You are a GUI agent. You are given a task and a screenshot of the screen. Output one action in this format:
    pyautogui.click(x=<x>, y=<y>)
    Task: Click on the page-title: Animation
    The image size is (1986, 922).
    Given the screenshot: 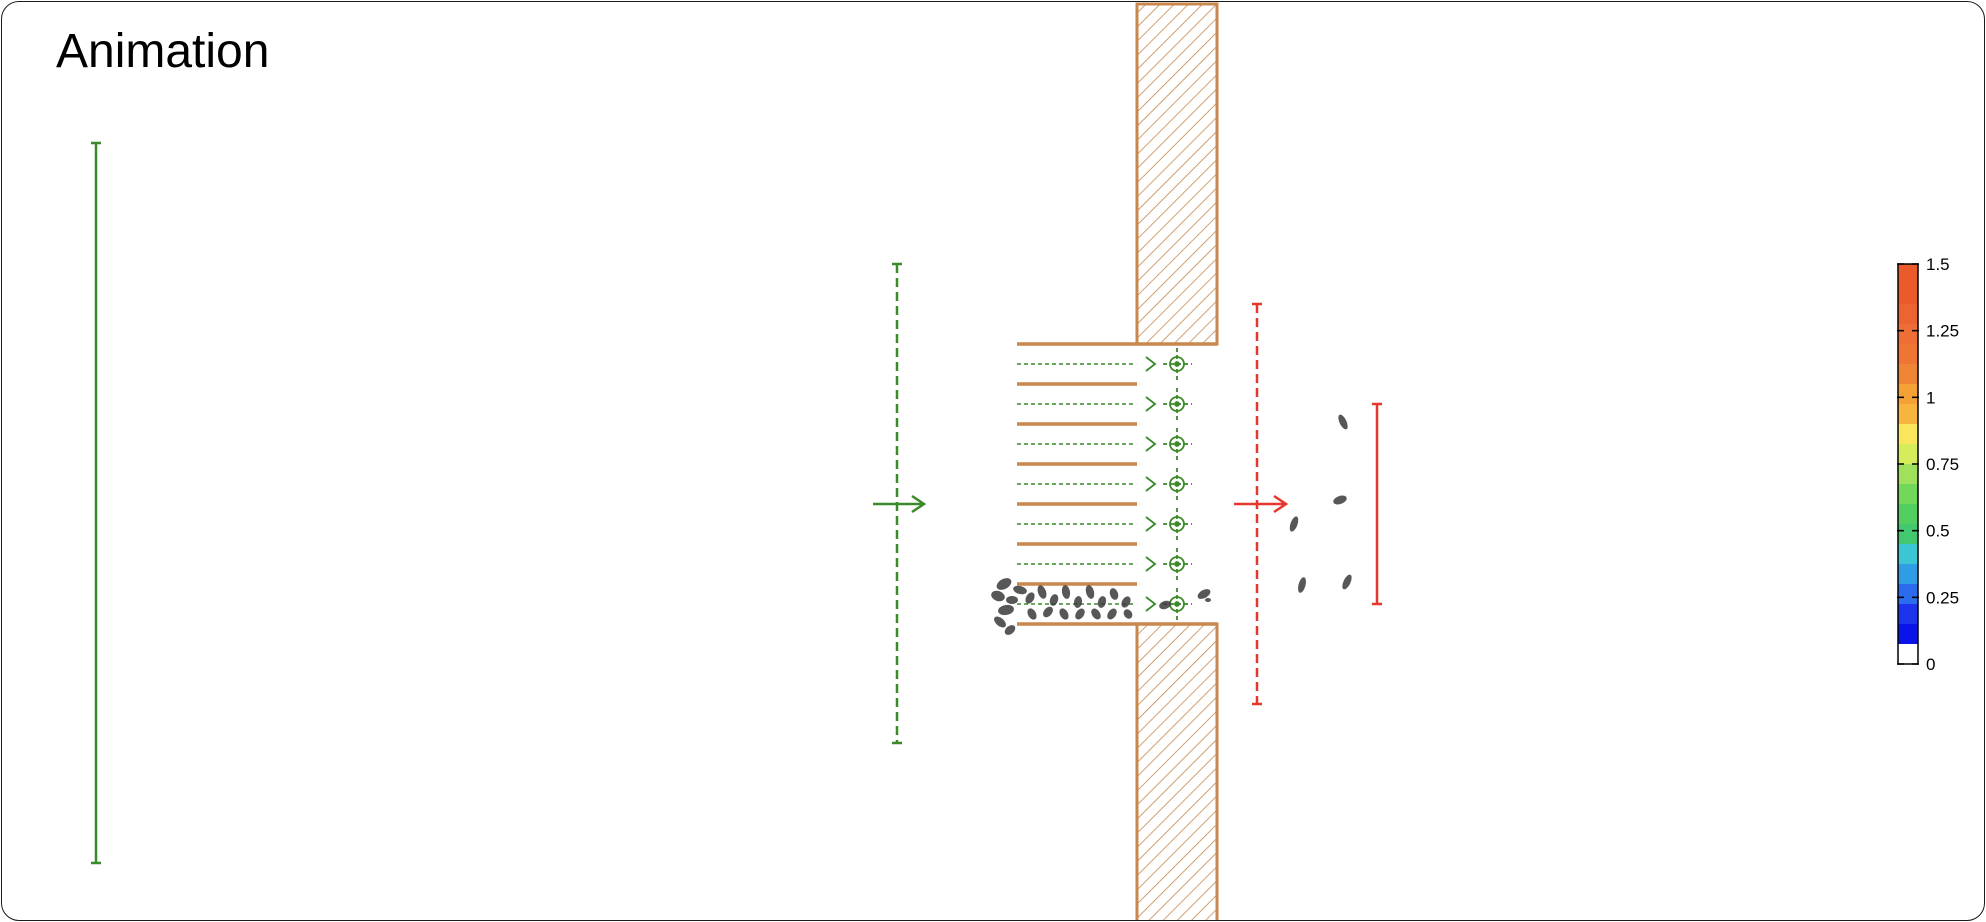 What is the action you would take?
    pyautogui.click(x=163, y=51)
    